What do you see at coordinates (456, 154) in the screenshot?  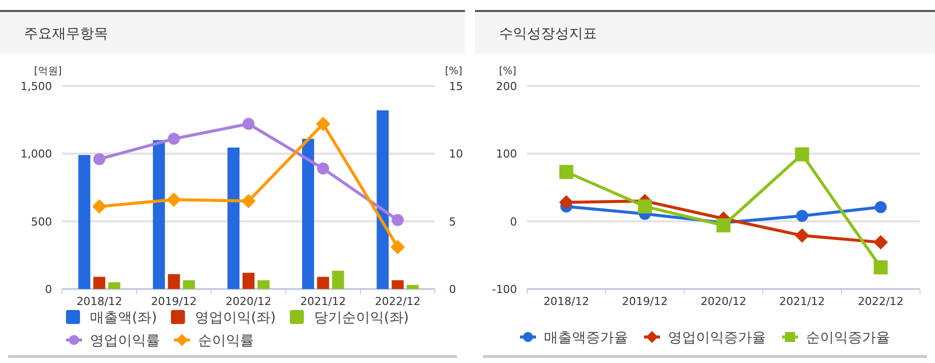 I see `y2-tick-label: 10` at bounding box center [456, 154].